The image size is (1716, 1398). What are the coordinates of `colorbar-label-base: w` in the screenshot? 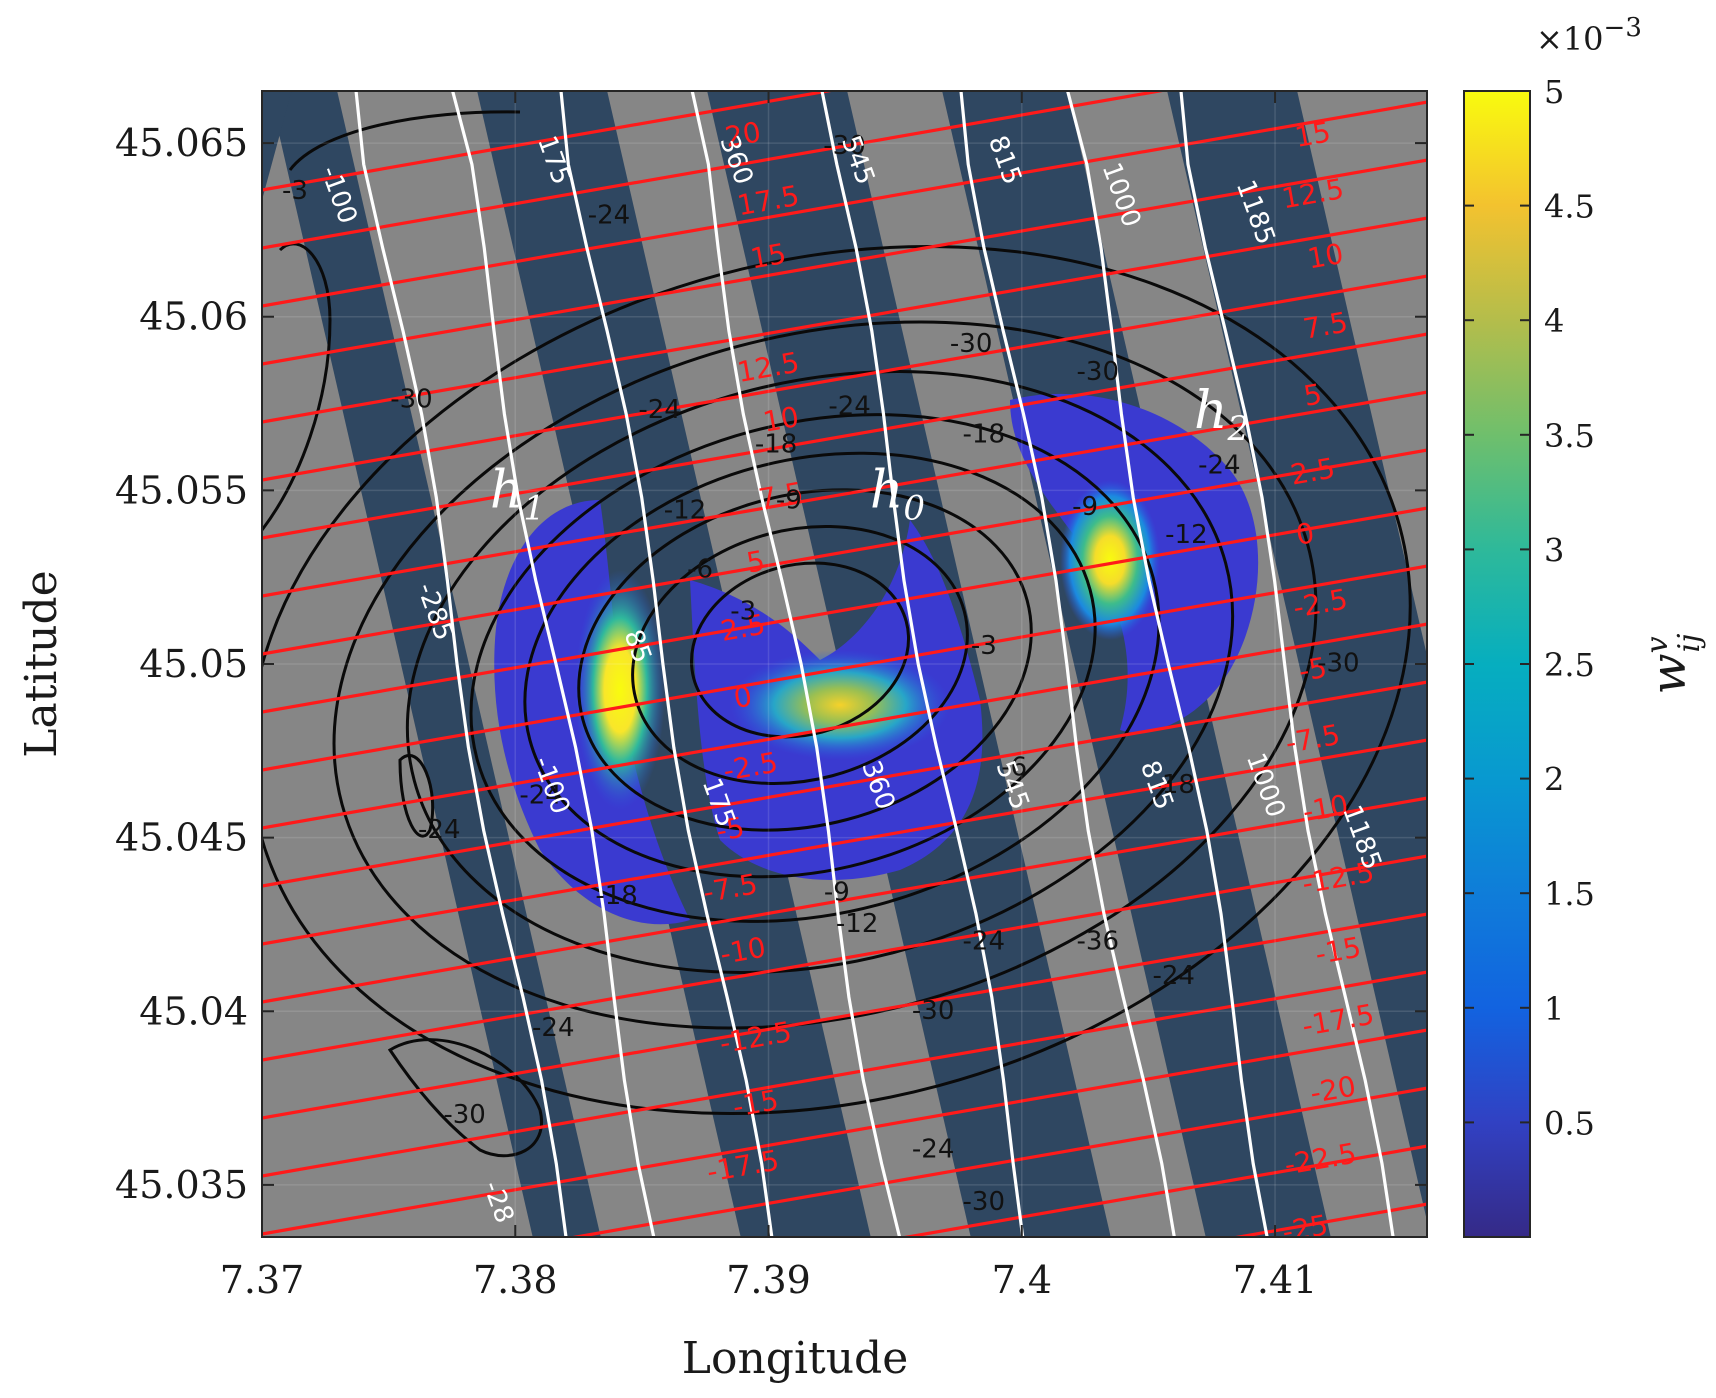 It's located at (1669, 673).